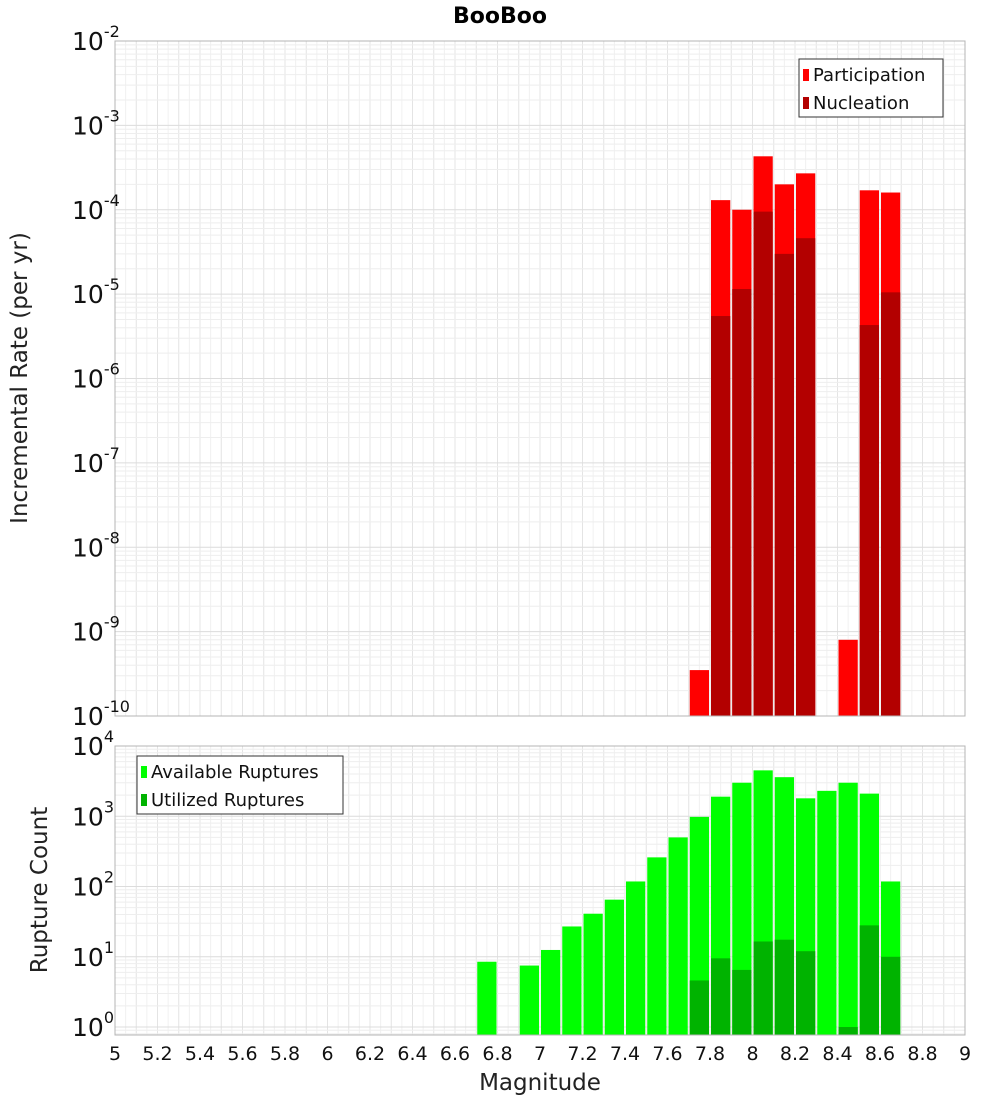 The image size is (1000, 1100). What do you see at coordinates (101, 376) in the screenshot?
I see `y-axis: 10-210-310-410-510-610-710-810-910-10` at bounding box center [101, 376].